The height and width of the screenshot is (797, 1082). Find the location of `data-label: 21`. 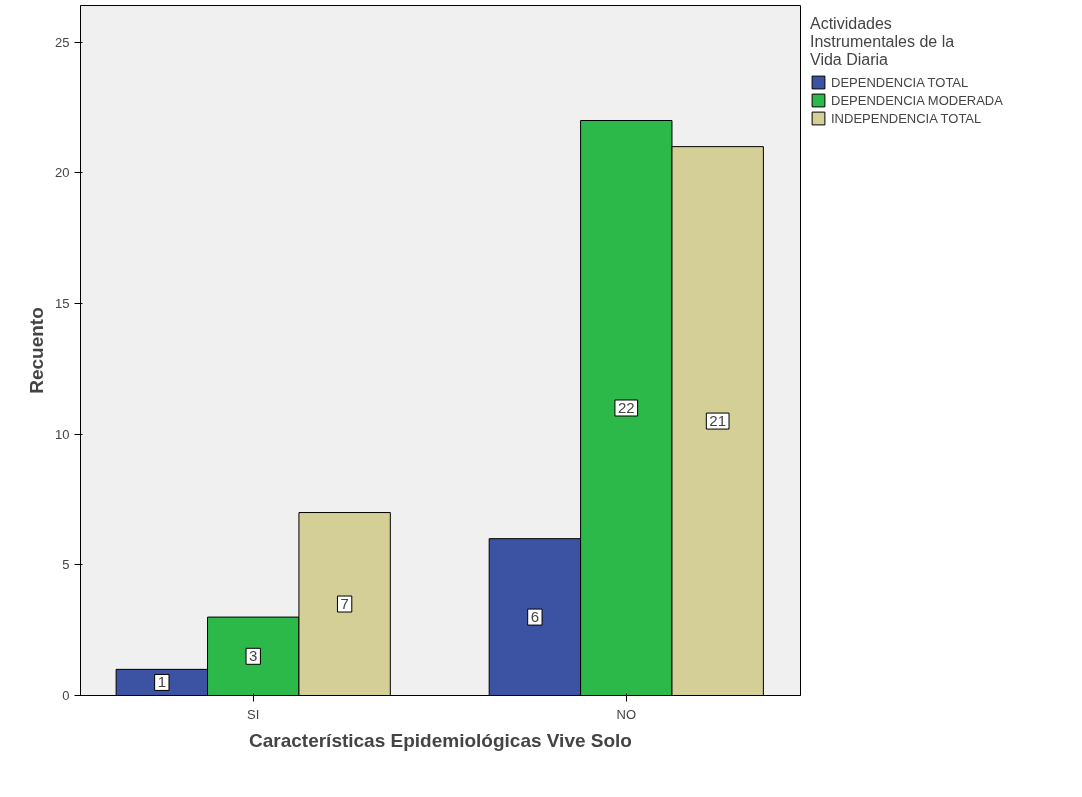

data-label: 21 is located at coordinates (718, 421).